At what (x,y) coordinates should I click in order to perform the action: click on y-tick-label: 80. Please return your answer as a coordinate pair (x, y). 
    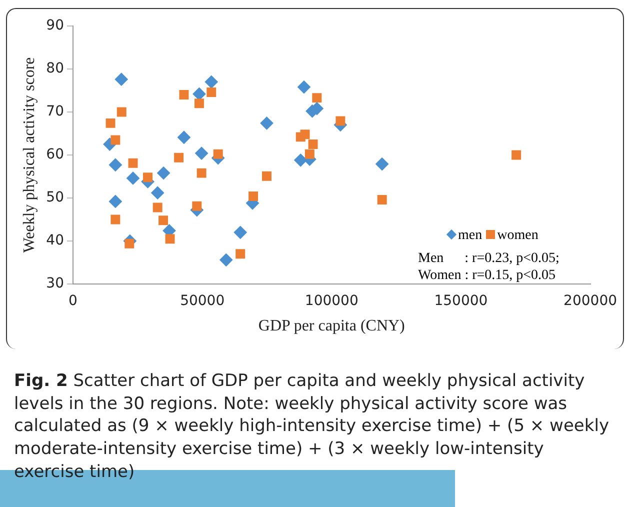
    Looking at the image, I should click on (55, 68).